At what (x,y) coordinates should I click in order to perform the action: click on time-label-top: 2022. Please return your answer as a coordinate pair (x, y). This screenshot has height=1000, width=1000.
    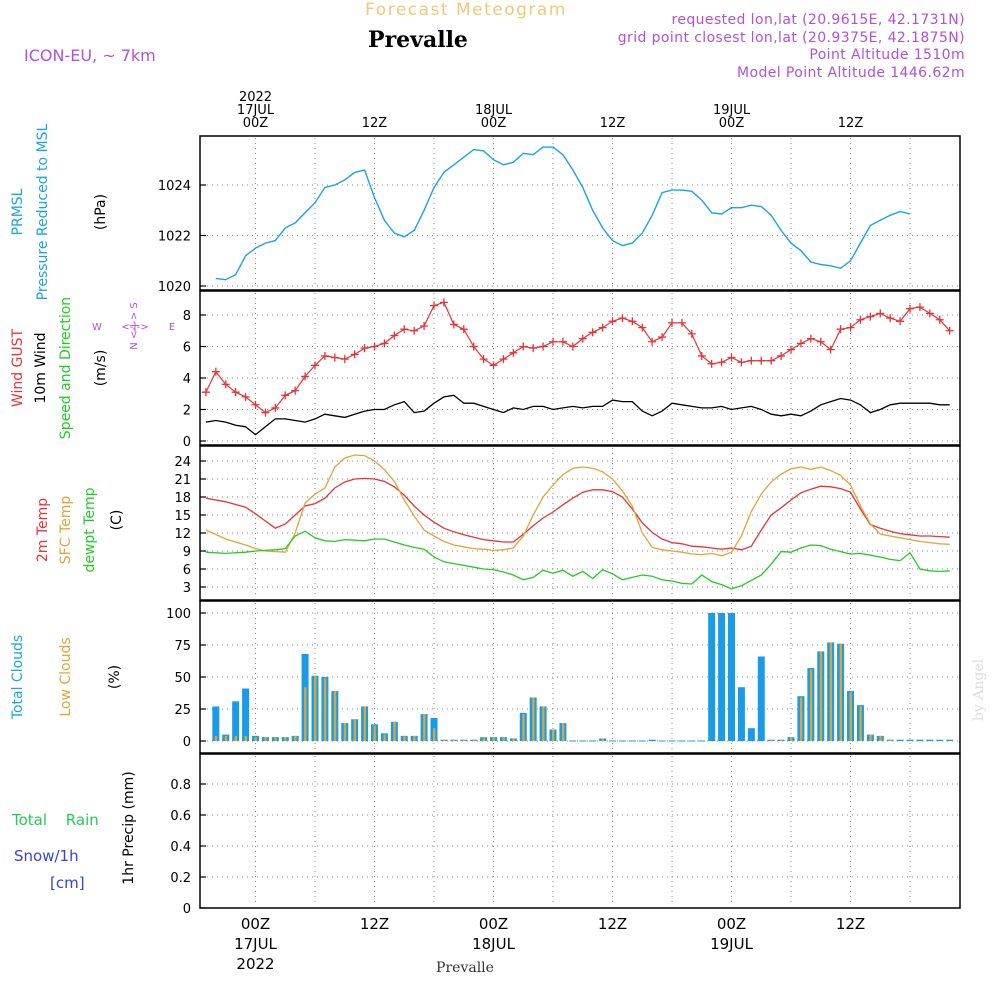
    Looking at the image, I should click on (255, 97).